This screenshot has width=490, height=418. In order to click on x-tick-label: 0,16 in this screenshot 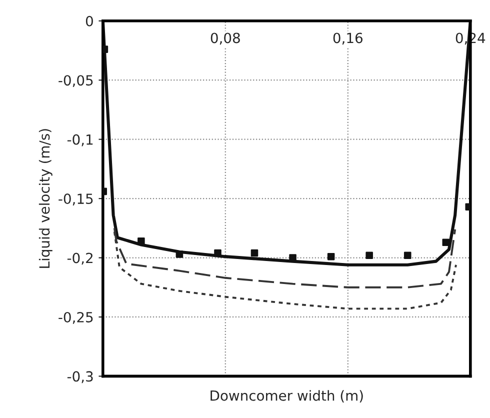, I will do `click(347, 38)`.